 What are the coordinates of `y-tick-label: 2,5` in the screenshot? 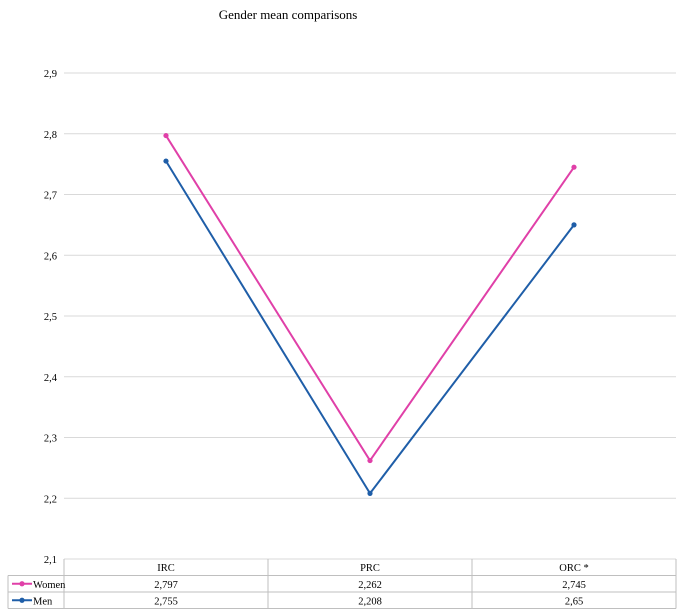 It's located at (50, 317).